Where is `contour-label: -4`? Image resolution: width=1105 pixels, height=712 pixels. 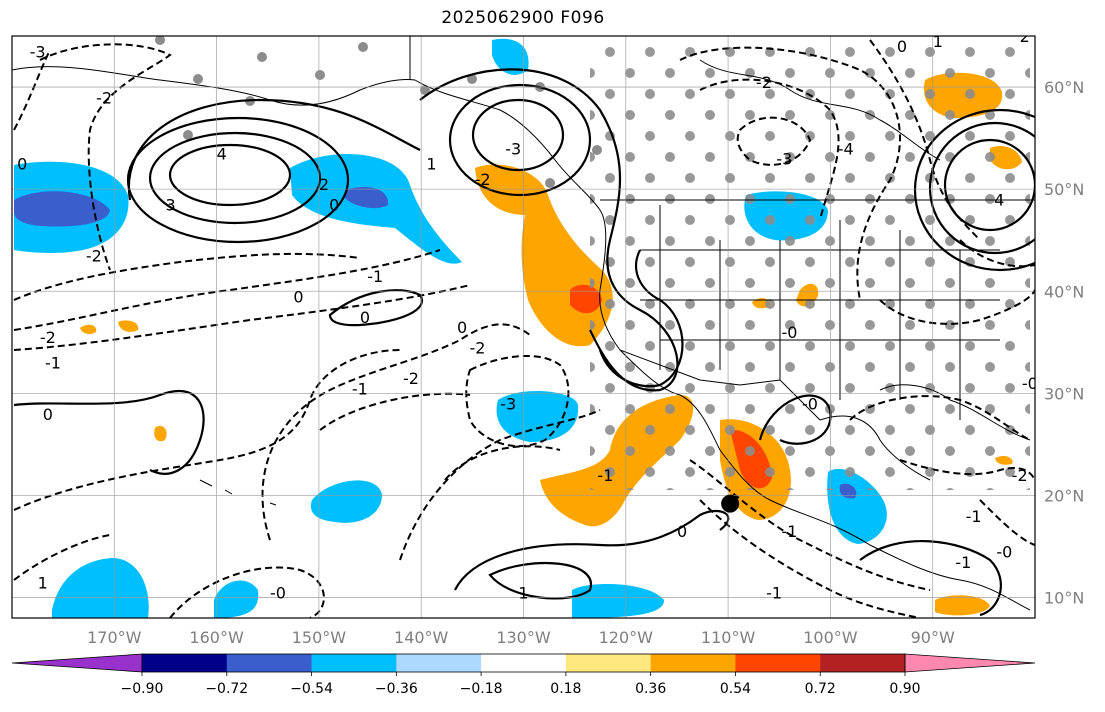
contour-label: -4 is located at coordinates (846, 148).